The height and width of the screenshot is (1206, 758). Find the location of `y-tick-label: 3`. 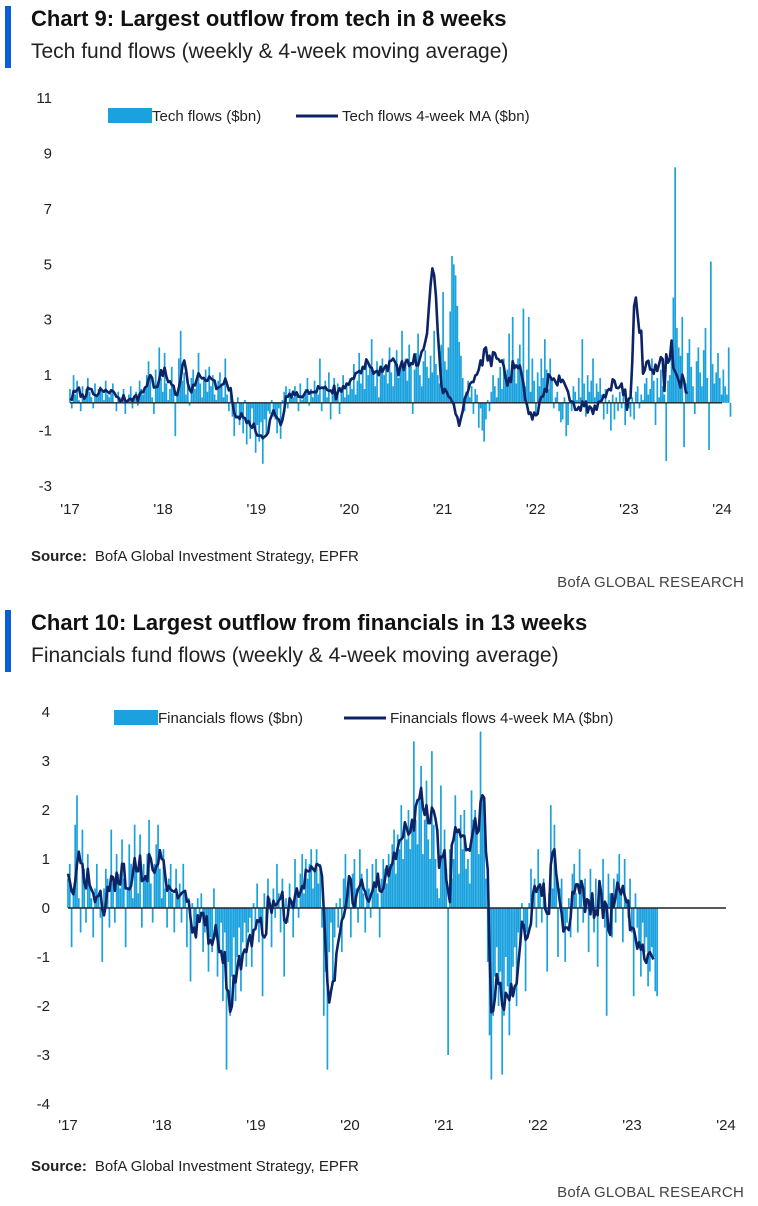

y-tick-label: 3 is located at coordinates (48, 320).